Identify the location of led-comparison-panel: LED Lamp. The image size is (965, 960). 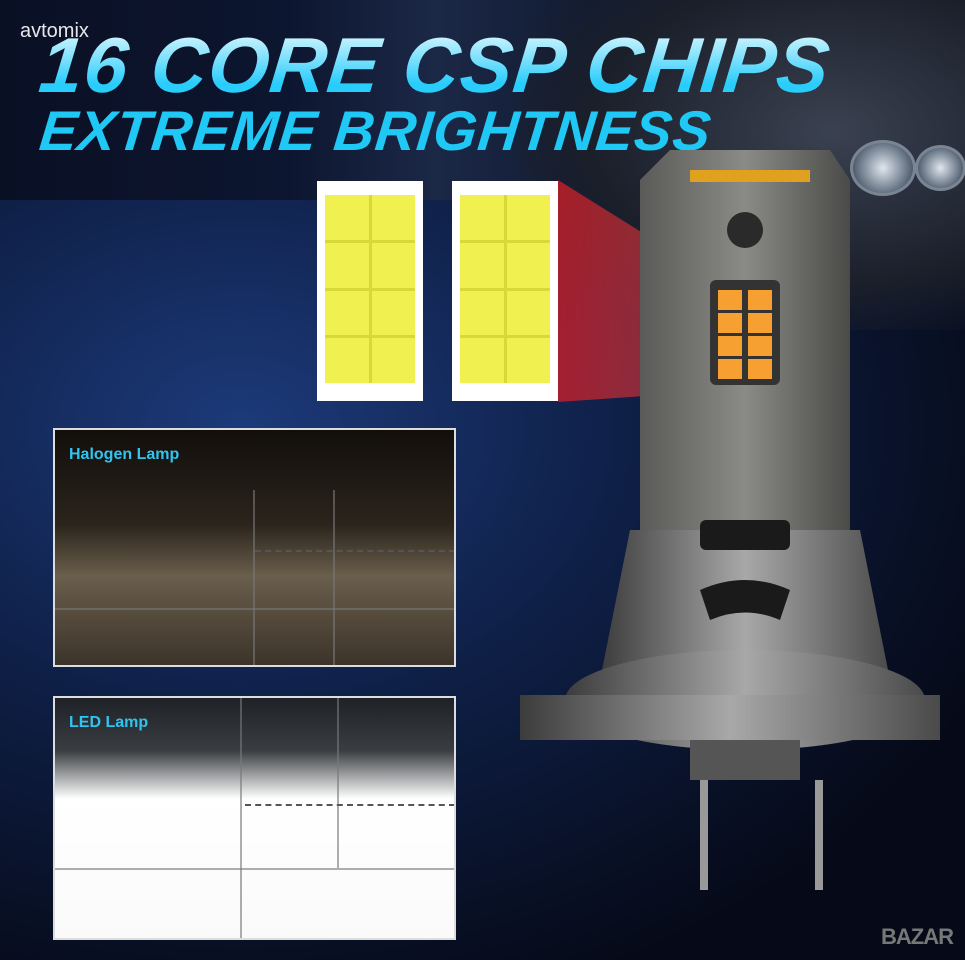
(254, 818).